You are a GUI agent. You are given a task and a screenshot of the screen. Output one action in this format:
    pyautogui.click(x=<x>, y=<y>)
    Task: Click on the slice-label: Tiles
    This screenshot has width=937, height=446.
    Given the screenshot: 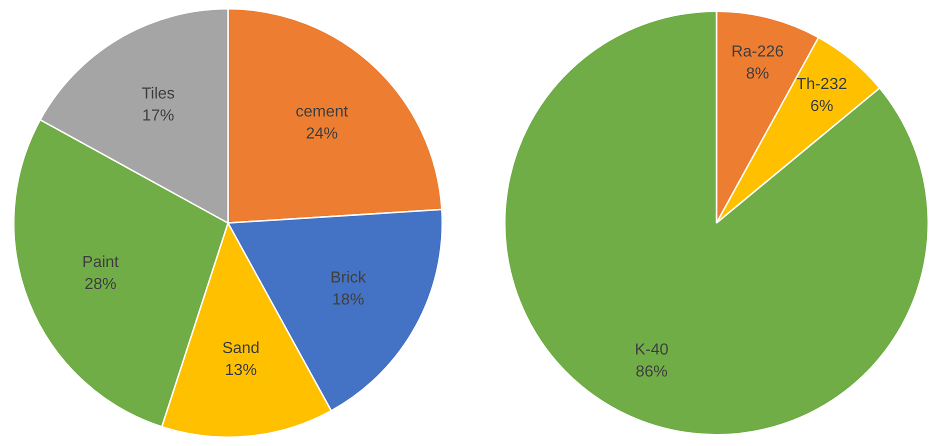 What is the action you would take?
    pyautogui.click(x=158, y=93)
    